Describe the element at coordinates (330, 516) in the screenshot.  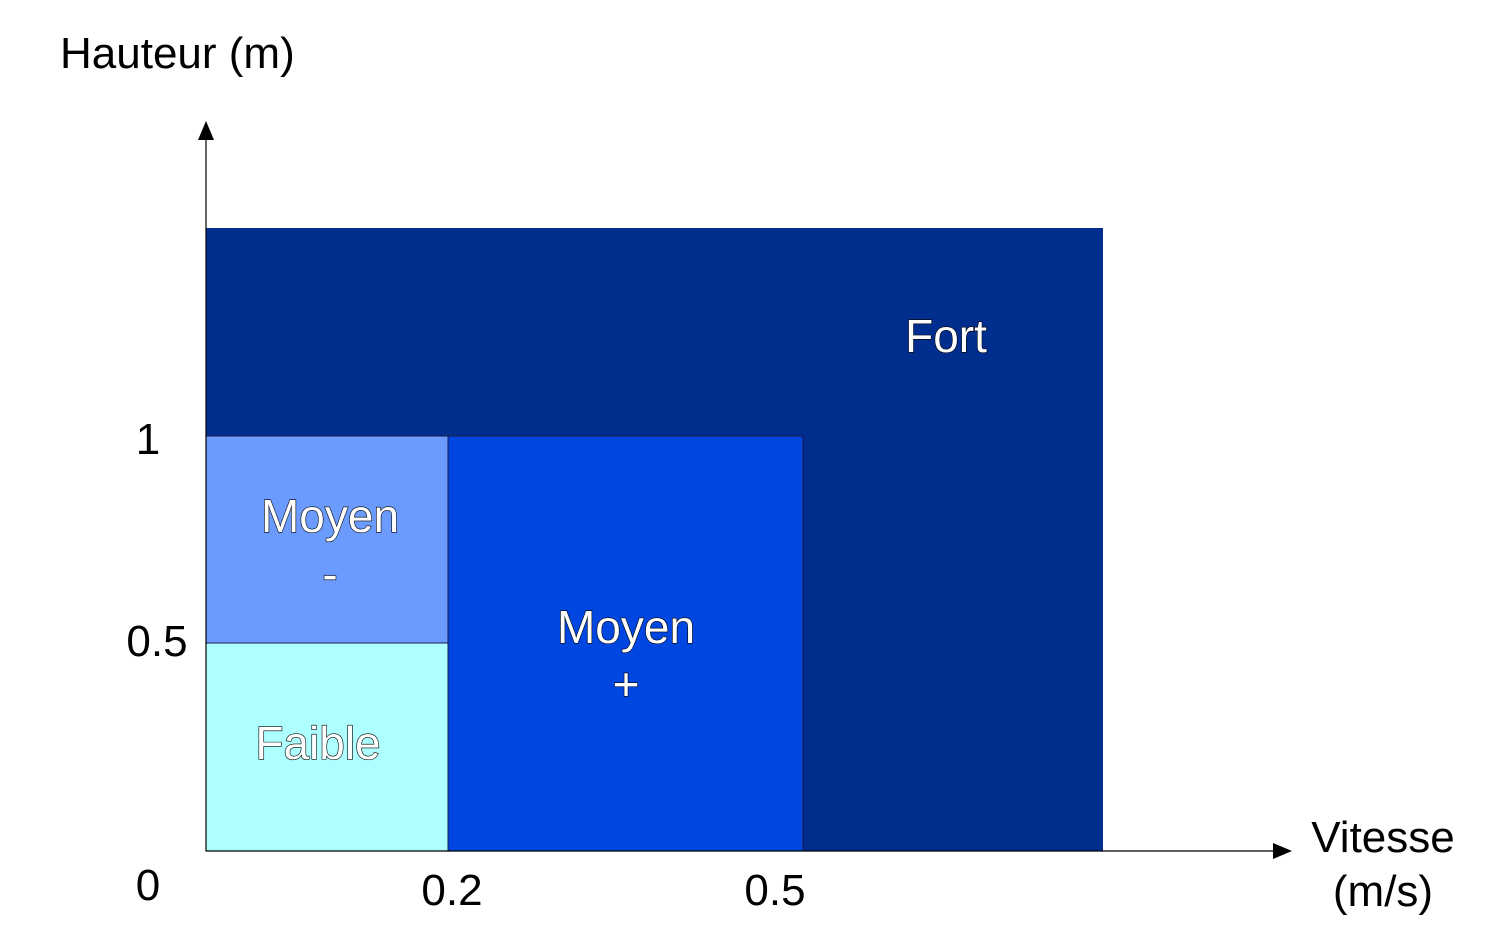
I see `zone-label-moyen-minus: Moyen` at that location.